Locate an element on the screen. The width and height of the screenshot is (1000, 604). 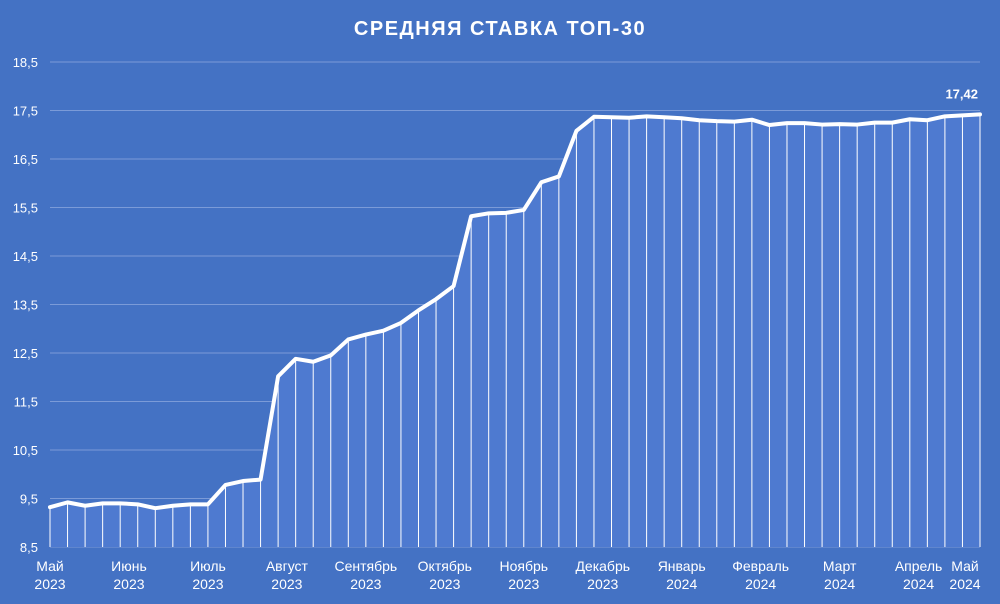
y-tick-label: 9,5 is located at coordinates (29, 499).